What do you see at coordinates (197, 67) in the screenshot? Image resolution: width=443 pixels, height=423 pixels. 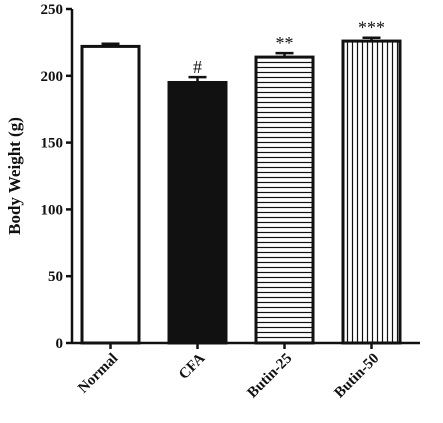 I see `significance-marker: #` at bounding box center [197, 67].